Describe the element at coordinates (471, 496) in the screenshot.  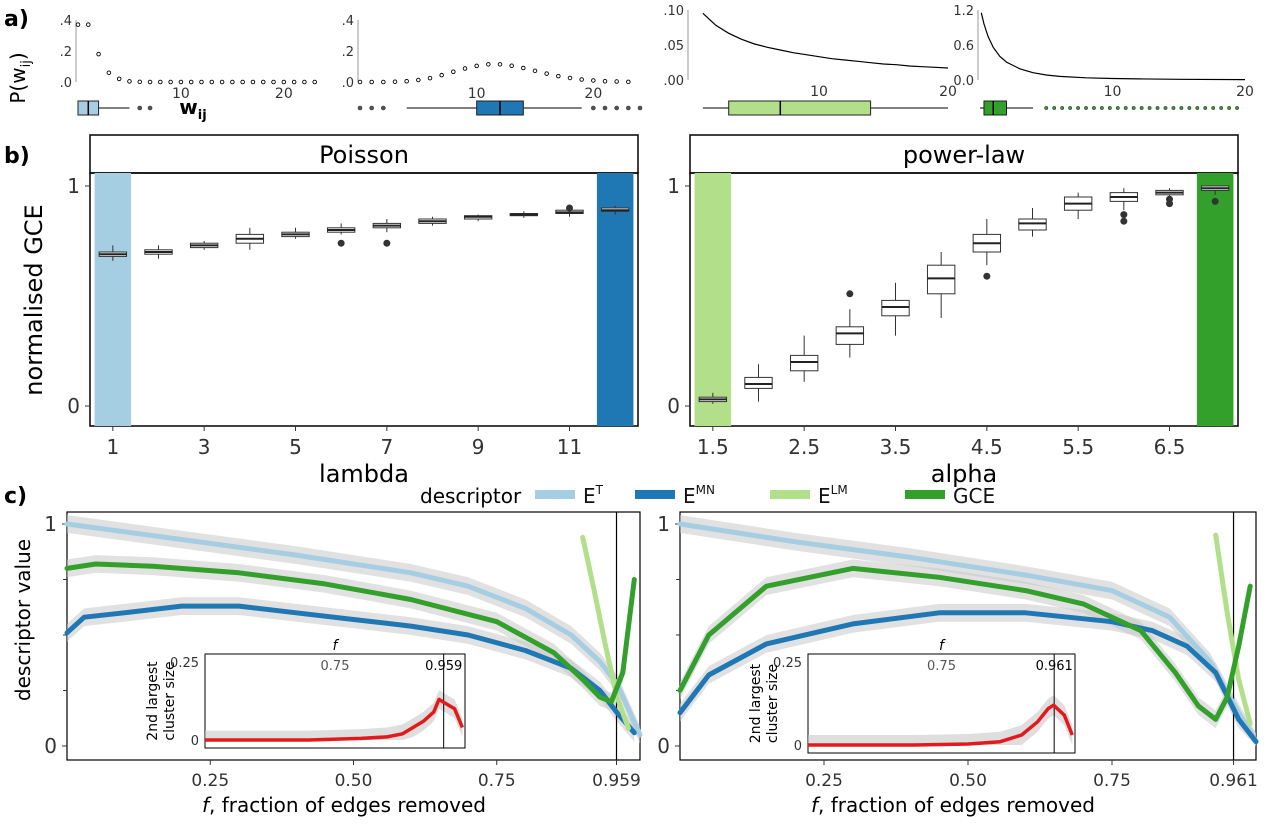
I see `legend-title: descriptor` at that location.